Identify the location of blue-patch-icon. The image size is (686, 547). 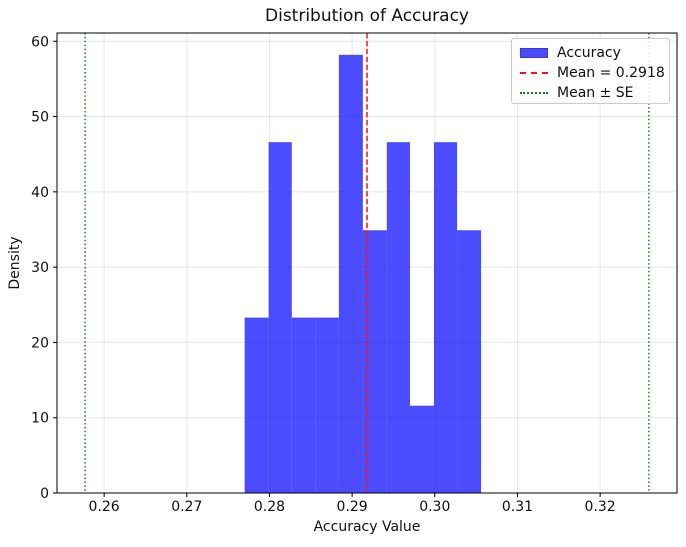
(534, 53).